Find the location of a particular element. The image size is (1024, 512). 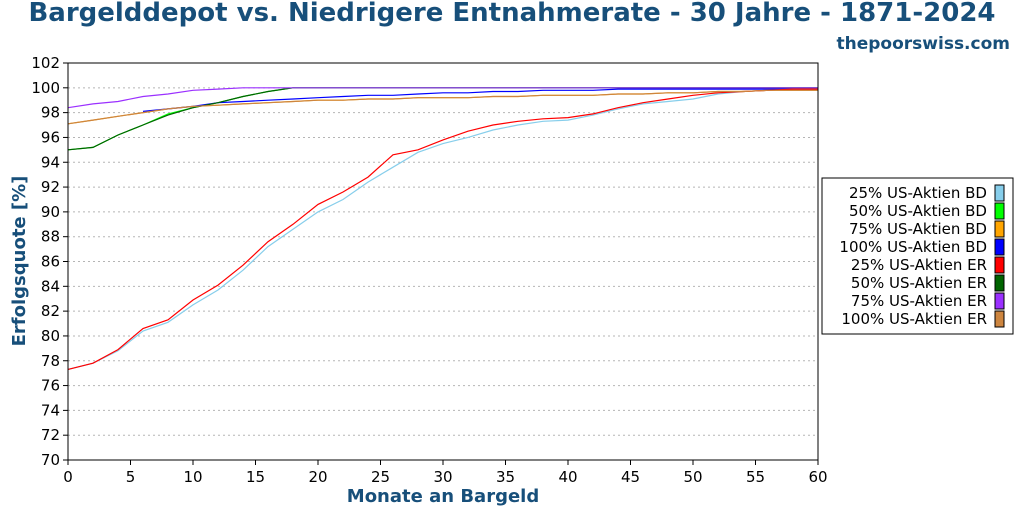

y-tick-label: 102 is located at coordinates (45, 63).